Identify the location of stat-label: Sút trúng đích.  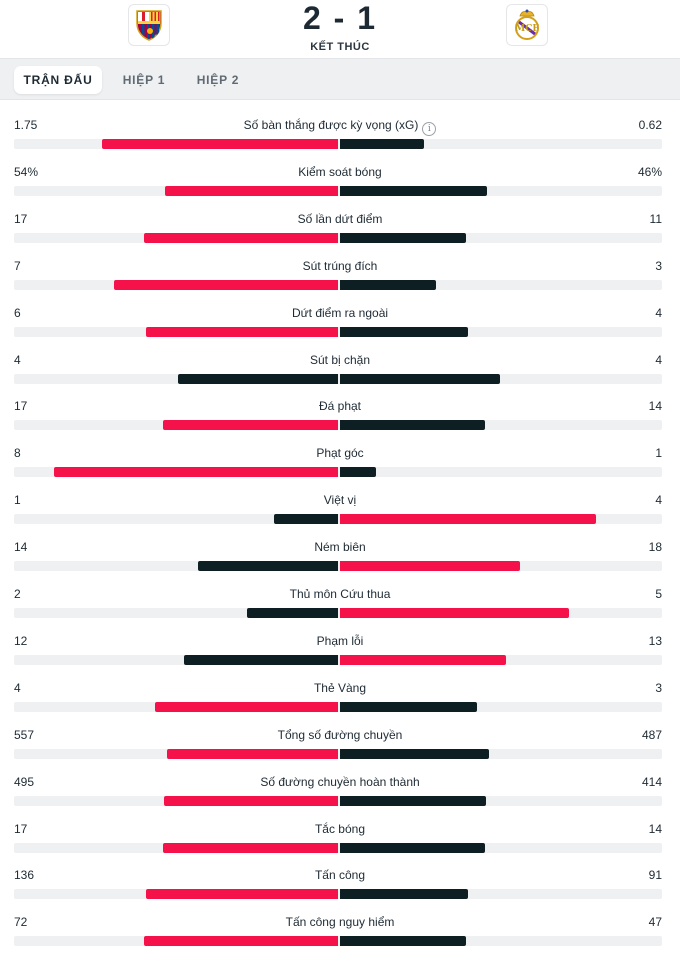
(340, 266).